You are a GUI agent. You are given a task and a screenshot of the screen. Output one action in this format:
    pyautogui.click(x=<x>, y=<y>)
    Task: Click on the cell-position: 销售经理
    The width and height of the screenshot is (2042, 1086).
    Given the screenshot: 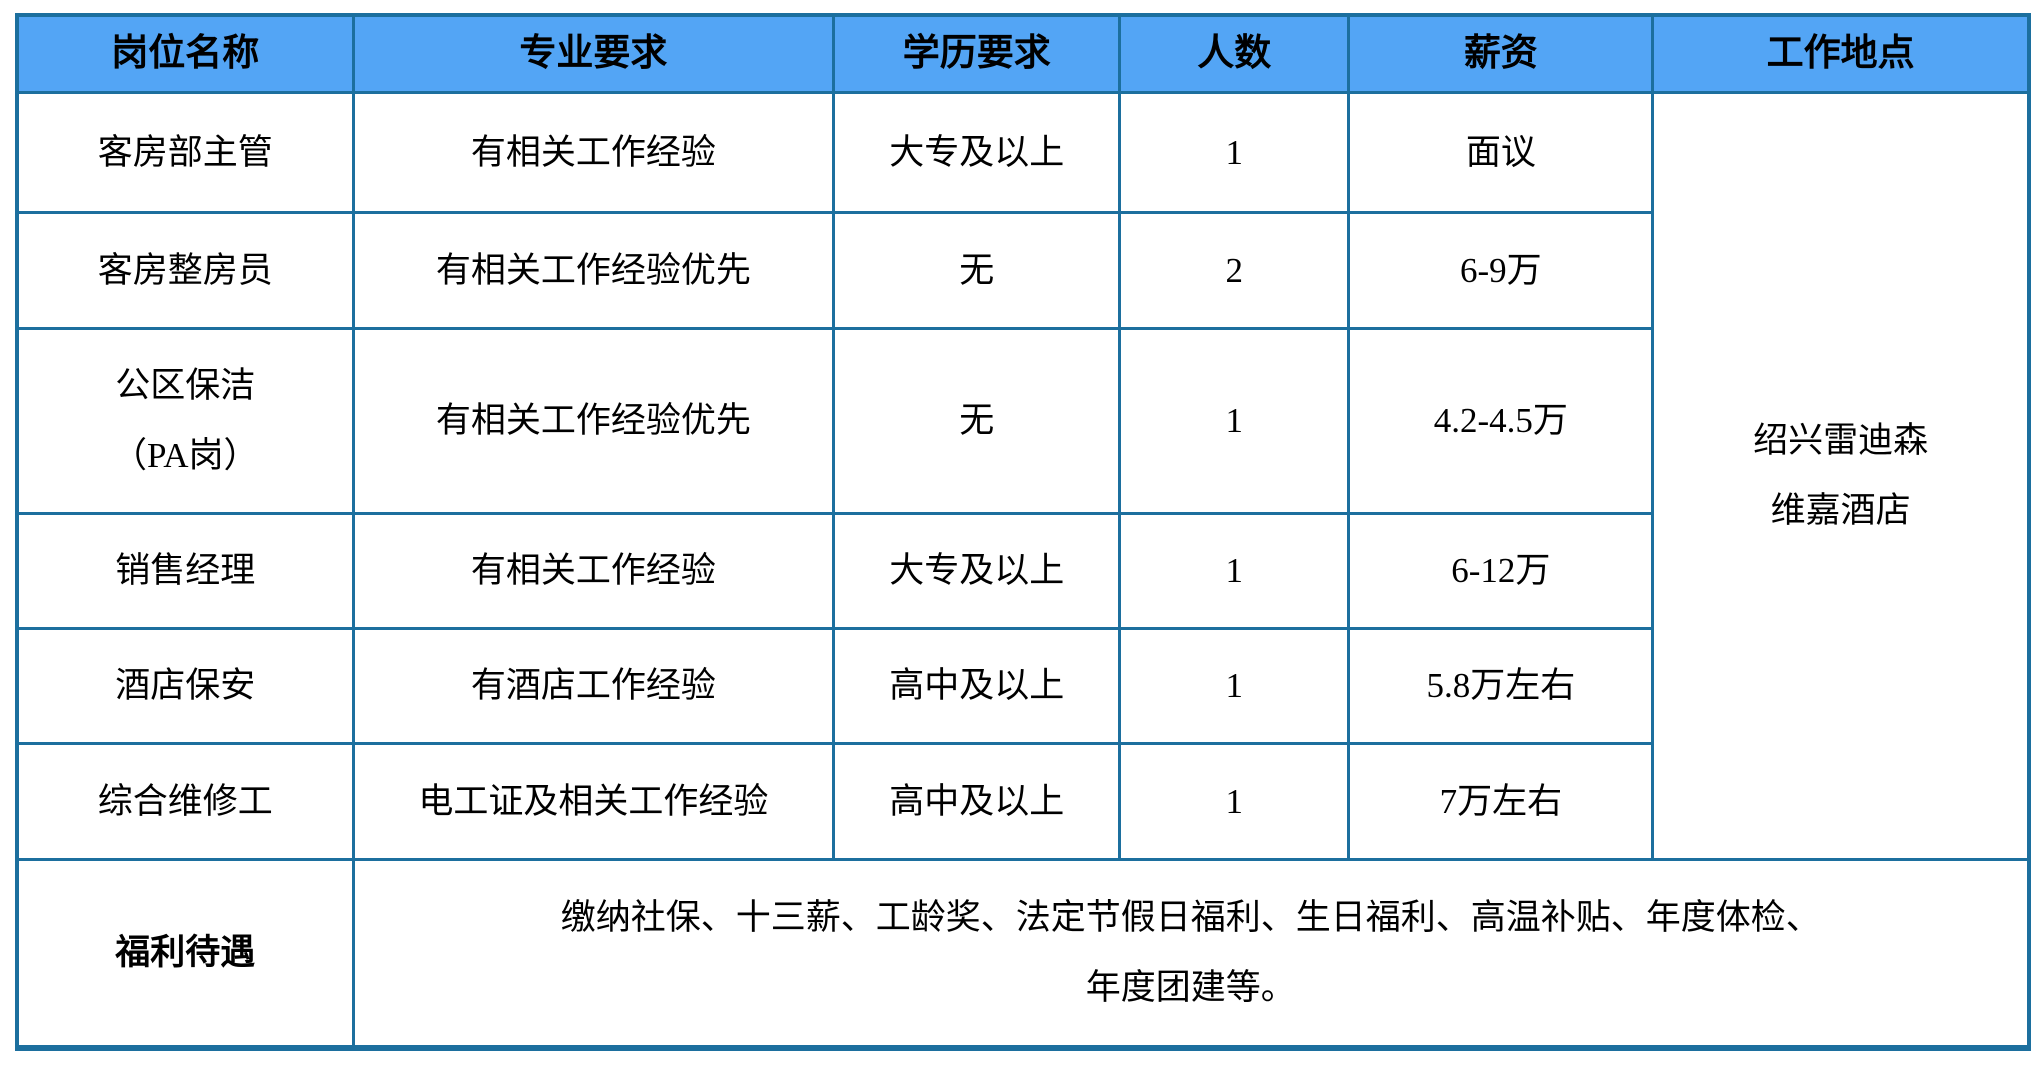 What is the action you would take?
    pyautogui.click(x=185, y=571)
    